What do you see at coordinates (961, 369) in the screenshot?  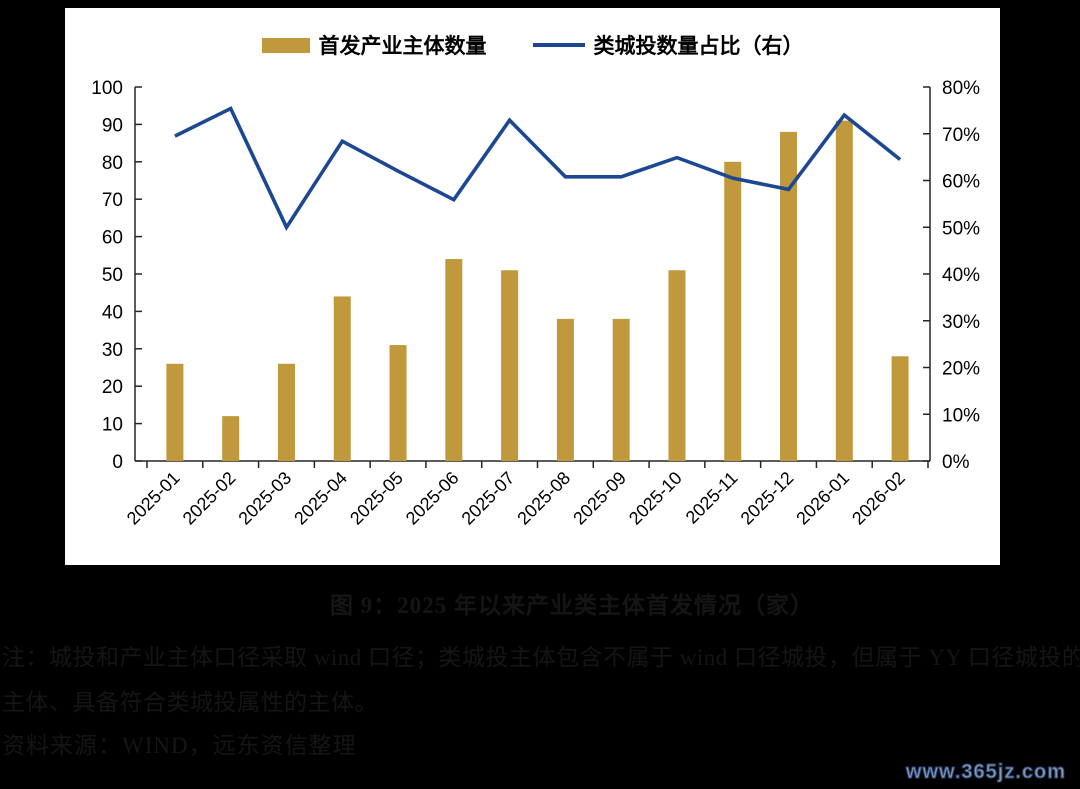 I see `right-axis-tick-label: 20%` at bounding box center [961, 369].